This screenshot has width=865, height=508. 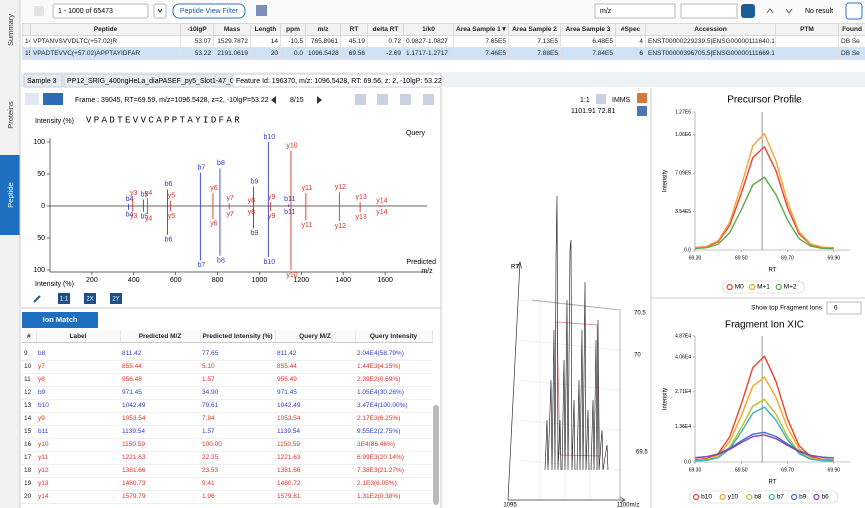 I want to click on x-tick-label: 1000, so click(x=260, y=280).